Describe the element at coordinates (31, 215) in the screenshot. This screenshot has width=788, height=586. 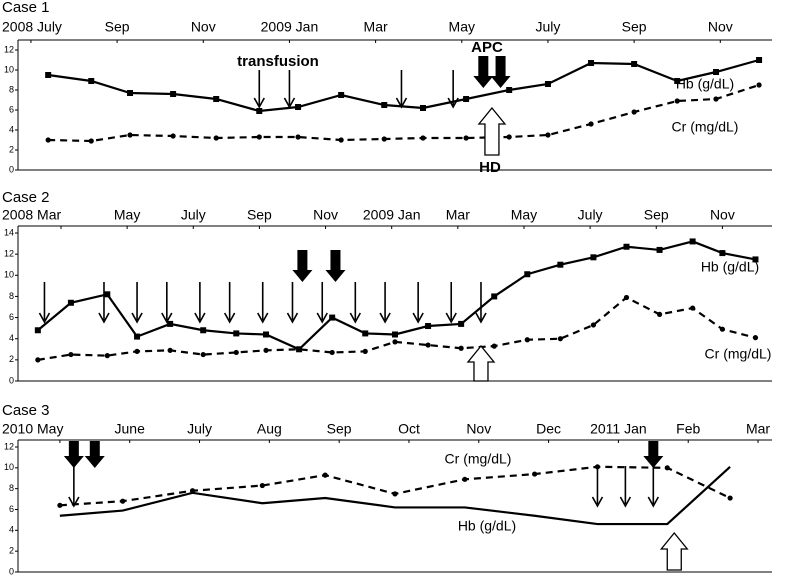
I see `x-tick-label: 2008 Mar` at that location.